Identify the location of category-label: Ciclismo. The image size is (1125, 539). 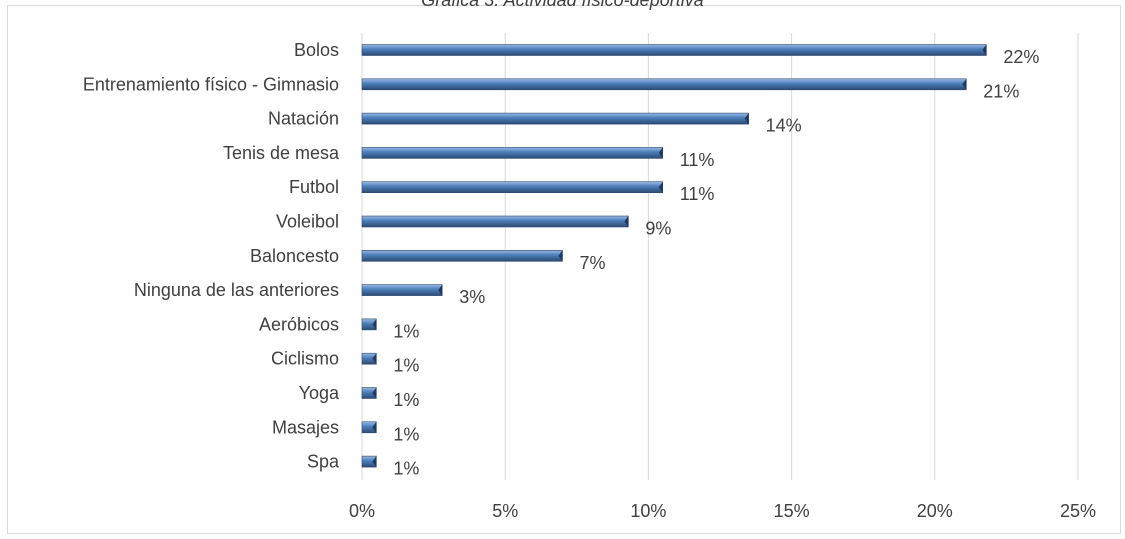
(305, 359).